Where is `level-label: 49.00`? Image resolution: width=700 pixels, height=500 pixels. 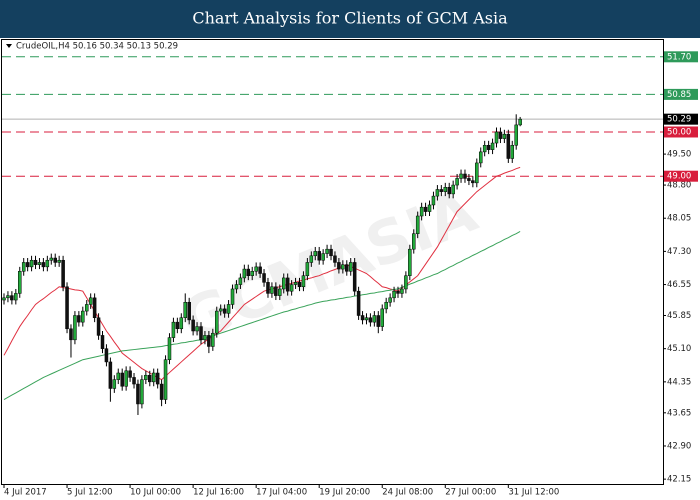 level-label: 49.00 is located at coordinates (679, 177).